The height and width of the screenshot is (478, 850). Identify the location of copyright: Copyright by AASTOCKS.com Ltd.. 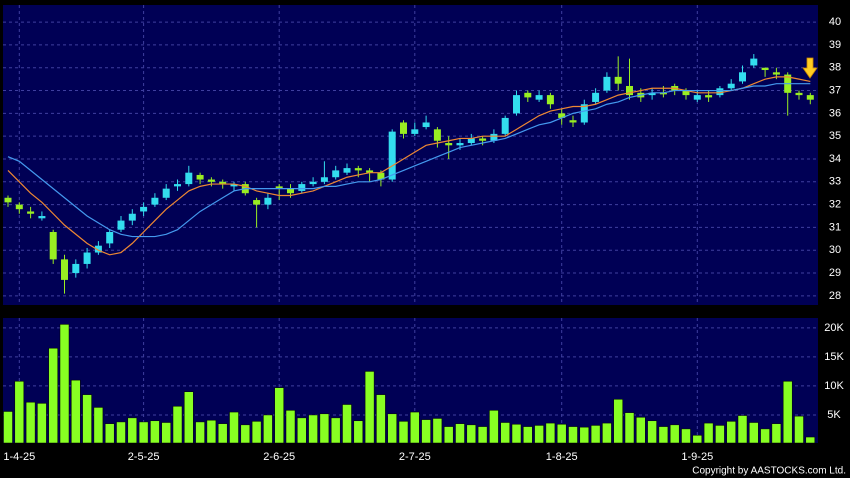
(769, 471).